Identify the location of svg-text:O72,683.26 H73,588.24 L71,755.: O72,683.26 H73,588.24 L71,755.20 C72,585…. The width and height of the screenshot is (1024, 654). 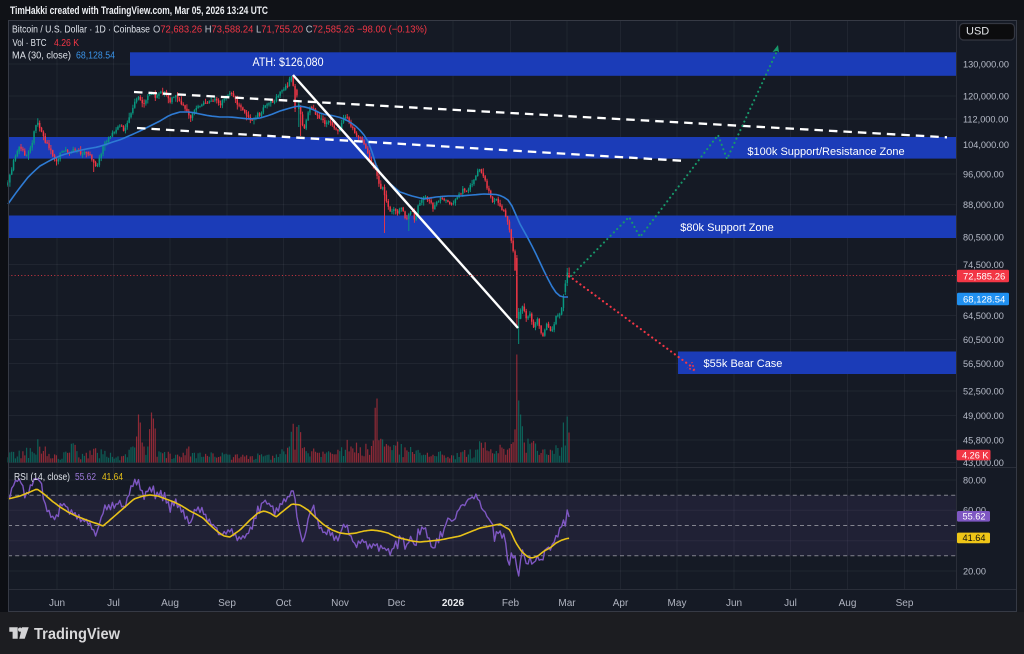
(290, 30).